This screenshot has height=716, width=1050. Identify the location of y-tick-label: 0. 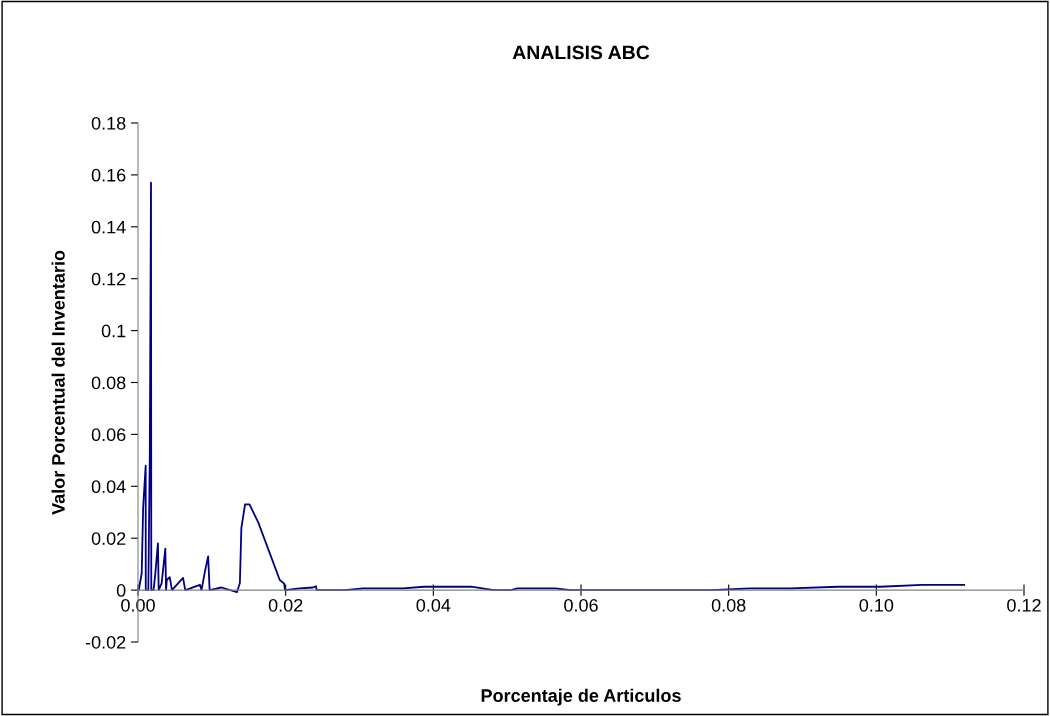
(121, 590).